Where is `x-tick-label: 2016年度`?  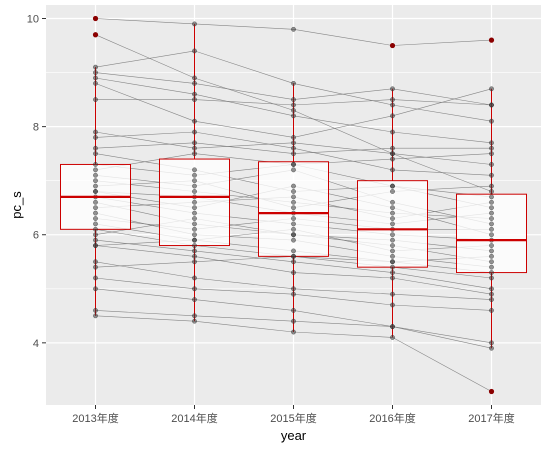
x-tick-label: 2016年度 is located at coordinates (392, 418).